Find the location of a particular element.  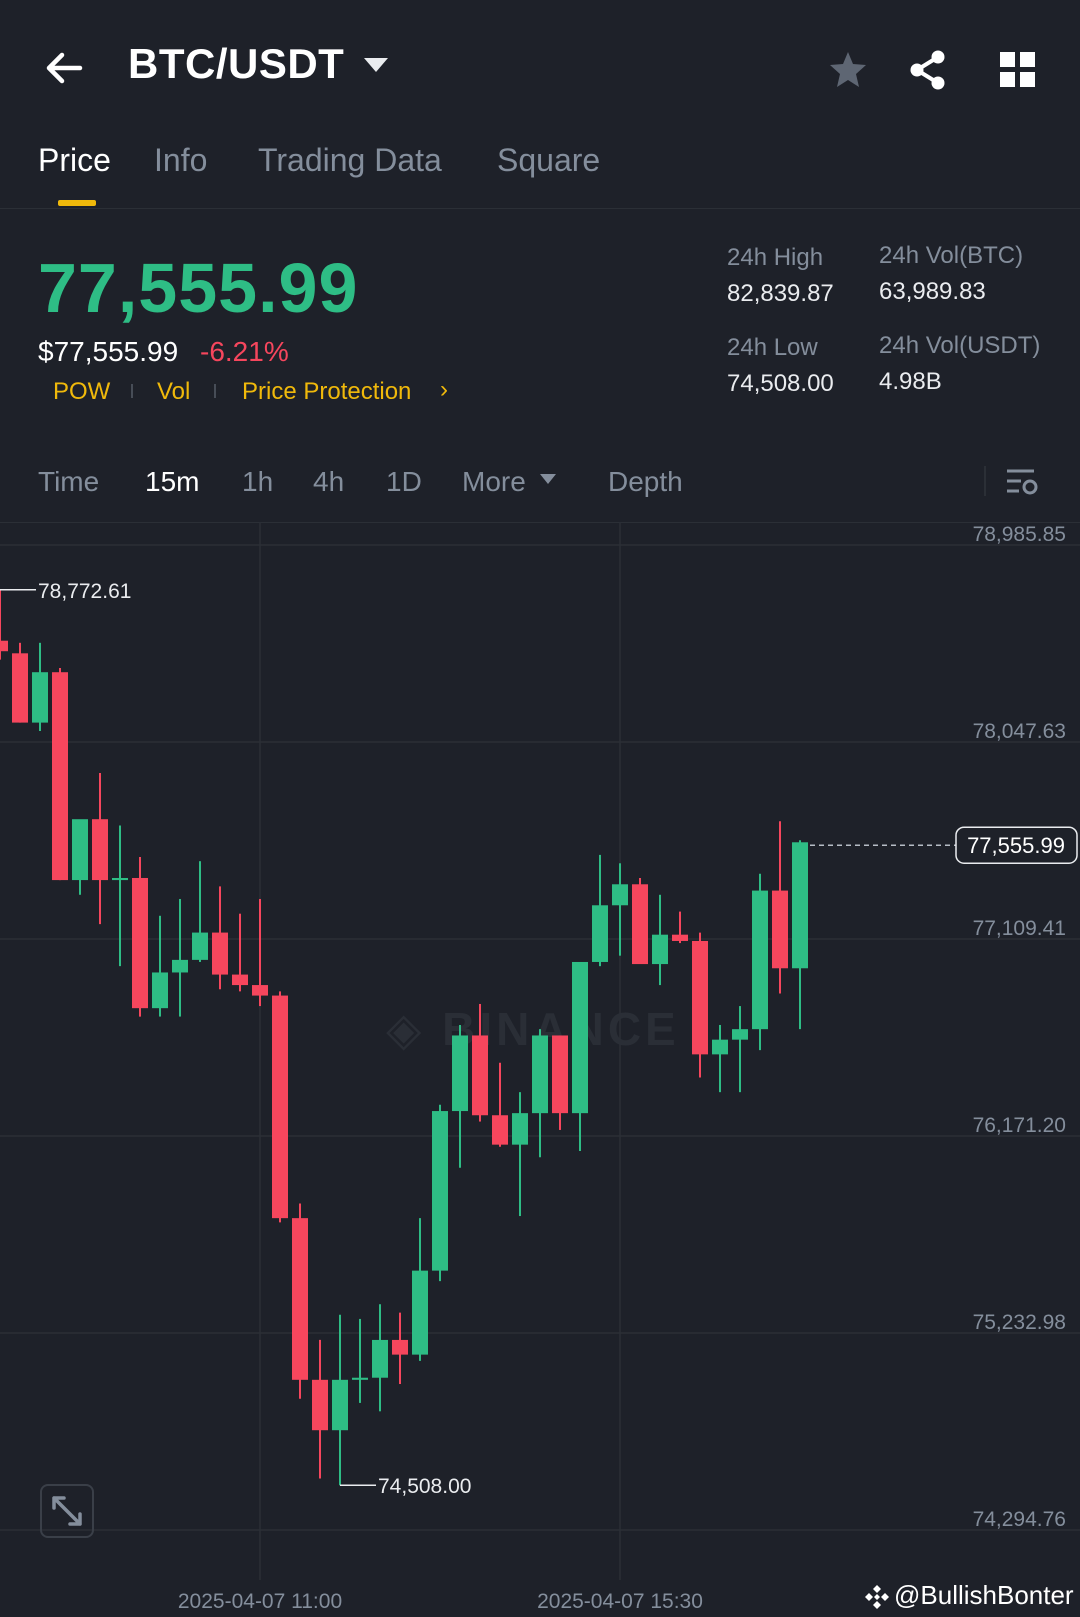

stat-low-value: 74,508.00 is located at coordinates (780, 383).